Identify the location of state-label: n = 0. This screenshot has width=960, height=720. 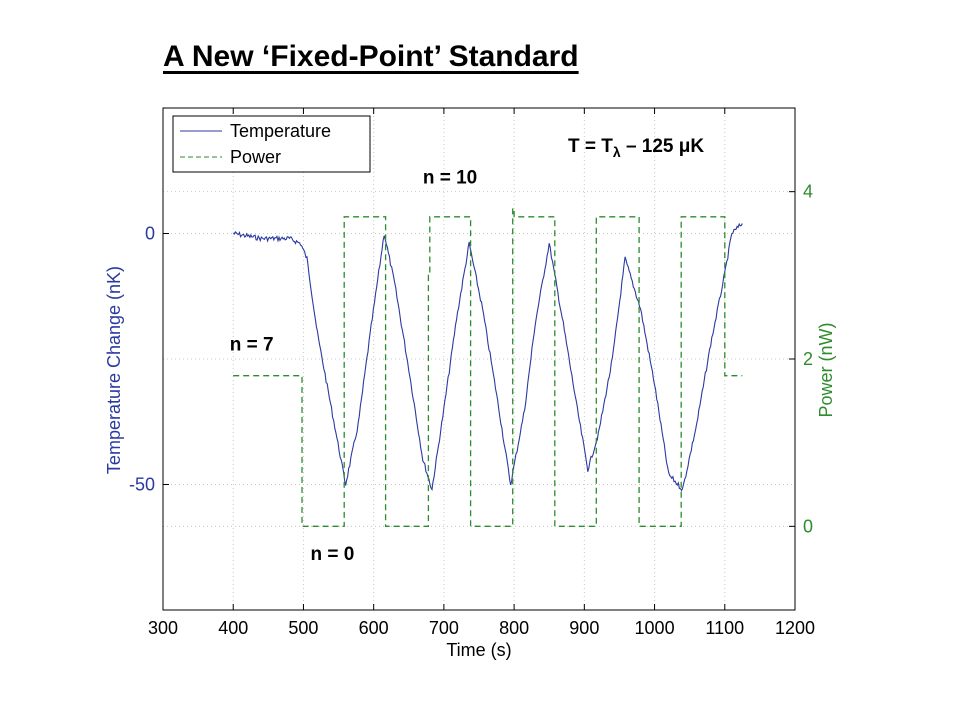
(332, 554).